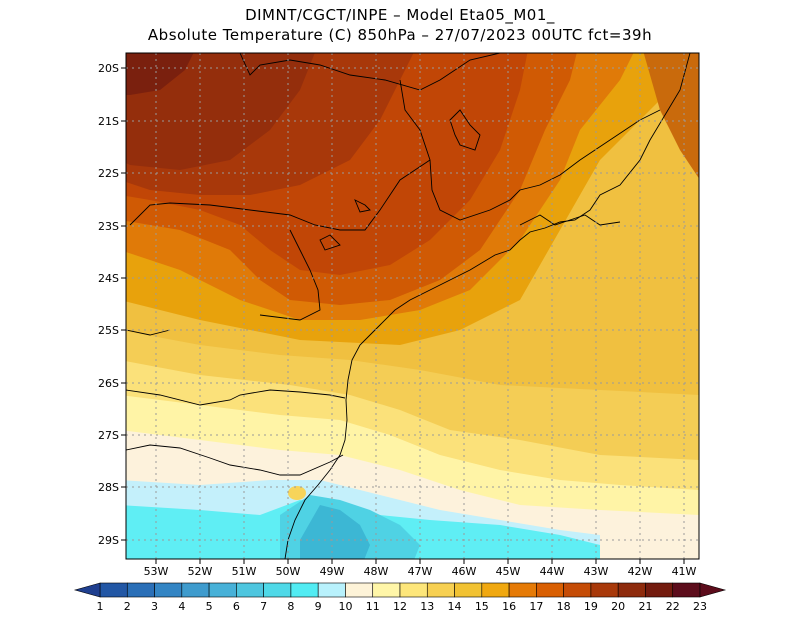 Image resolution: width=800 pixels, height=618 pixels. What do you see at coordinates (108, 173) in the screenshot?
I see `lat-label: 22S` at bounding box center [108, 173].